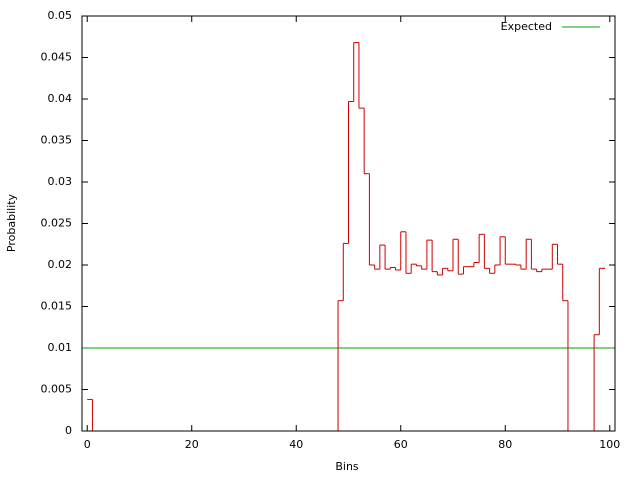  Describe the element at coordinates (57, 389) in the screenshot. I see `y-tick-label: 0.005` at that location.